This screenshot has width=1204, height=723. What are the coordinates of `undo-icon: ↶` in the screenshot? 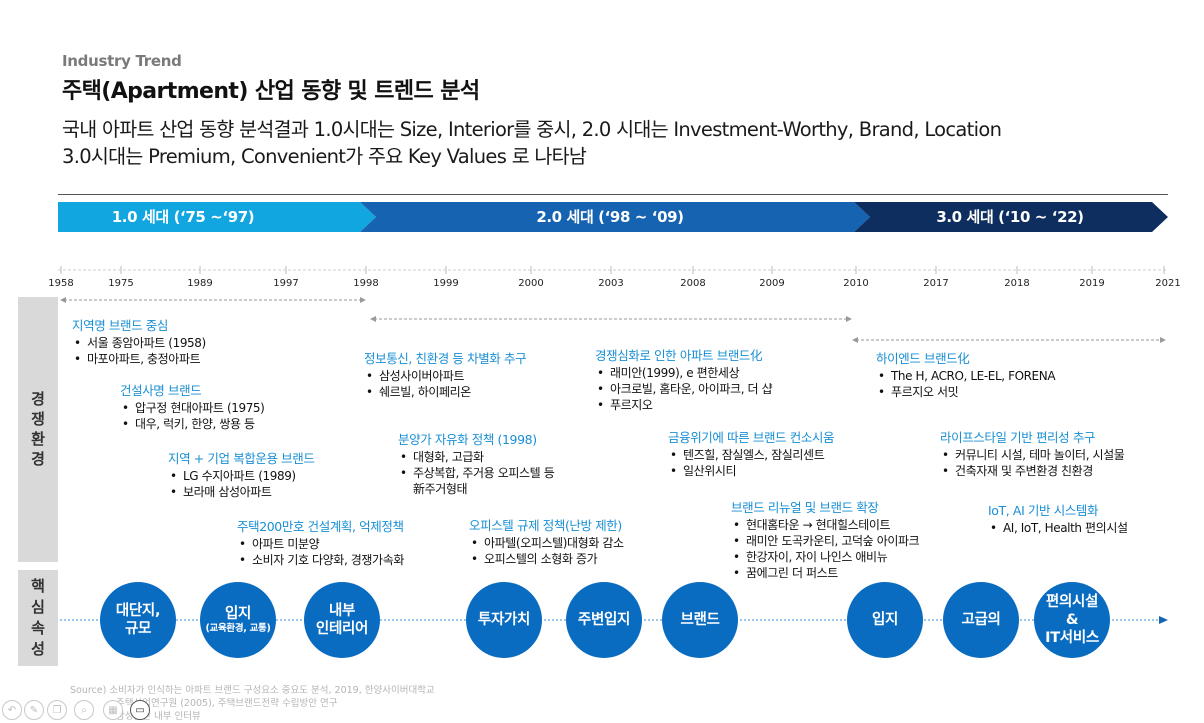 It's located at (12, 710).